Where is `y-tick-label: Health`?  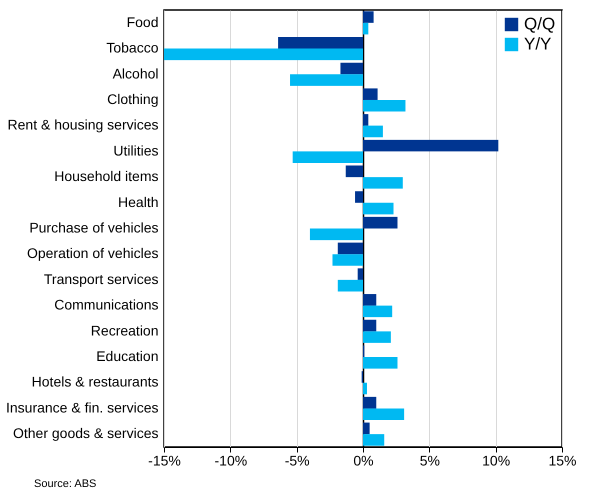 y-tick-label: Health is located at coordinates (138, 202).